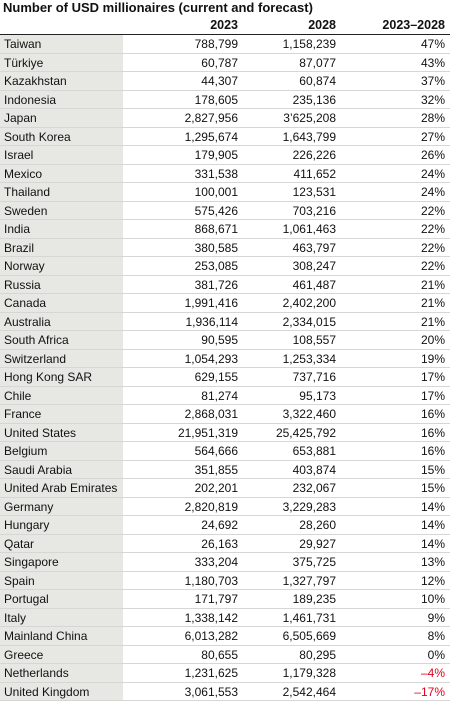 This screenshot has height=702, width=450. I want to click on country-name: United Arab Emirates, so click(61, 488).